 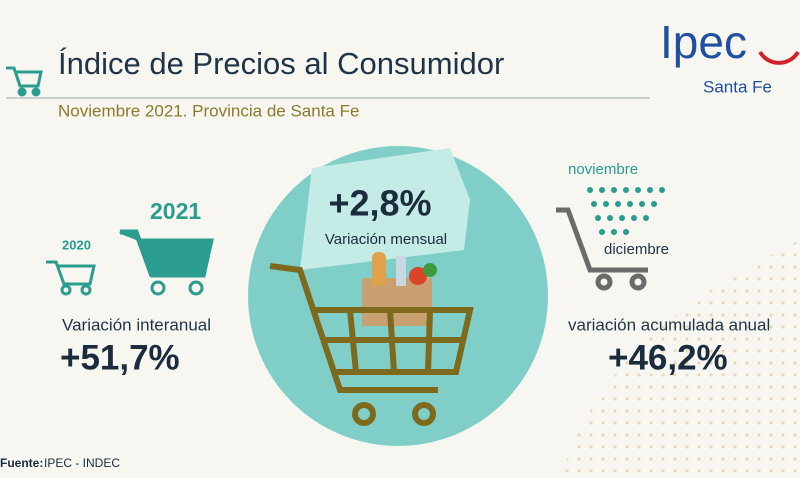 What do you see at coordinates (82, 463) in the screenshot?
I see `footer-source: IPEC - INDEC` at bounding box center [82, 463].